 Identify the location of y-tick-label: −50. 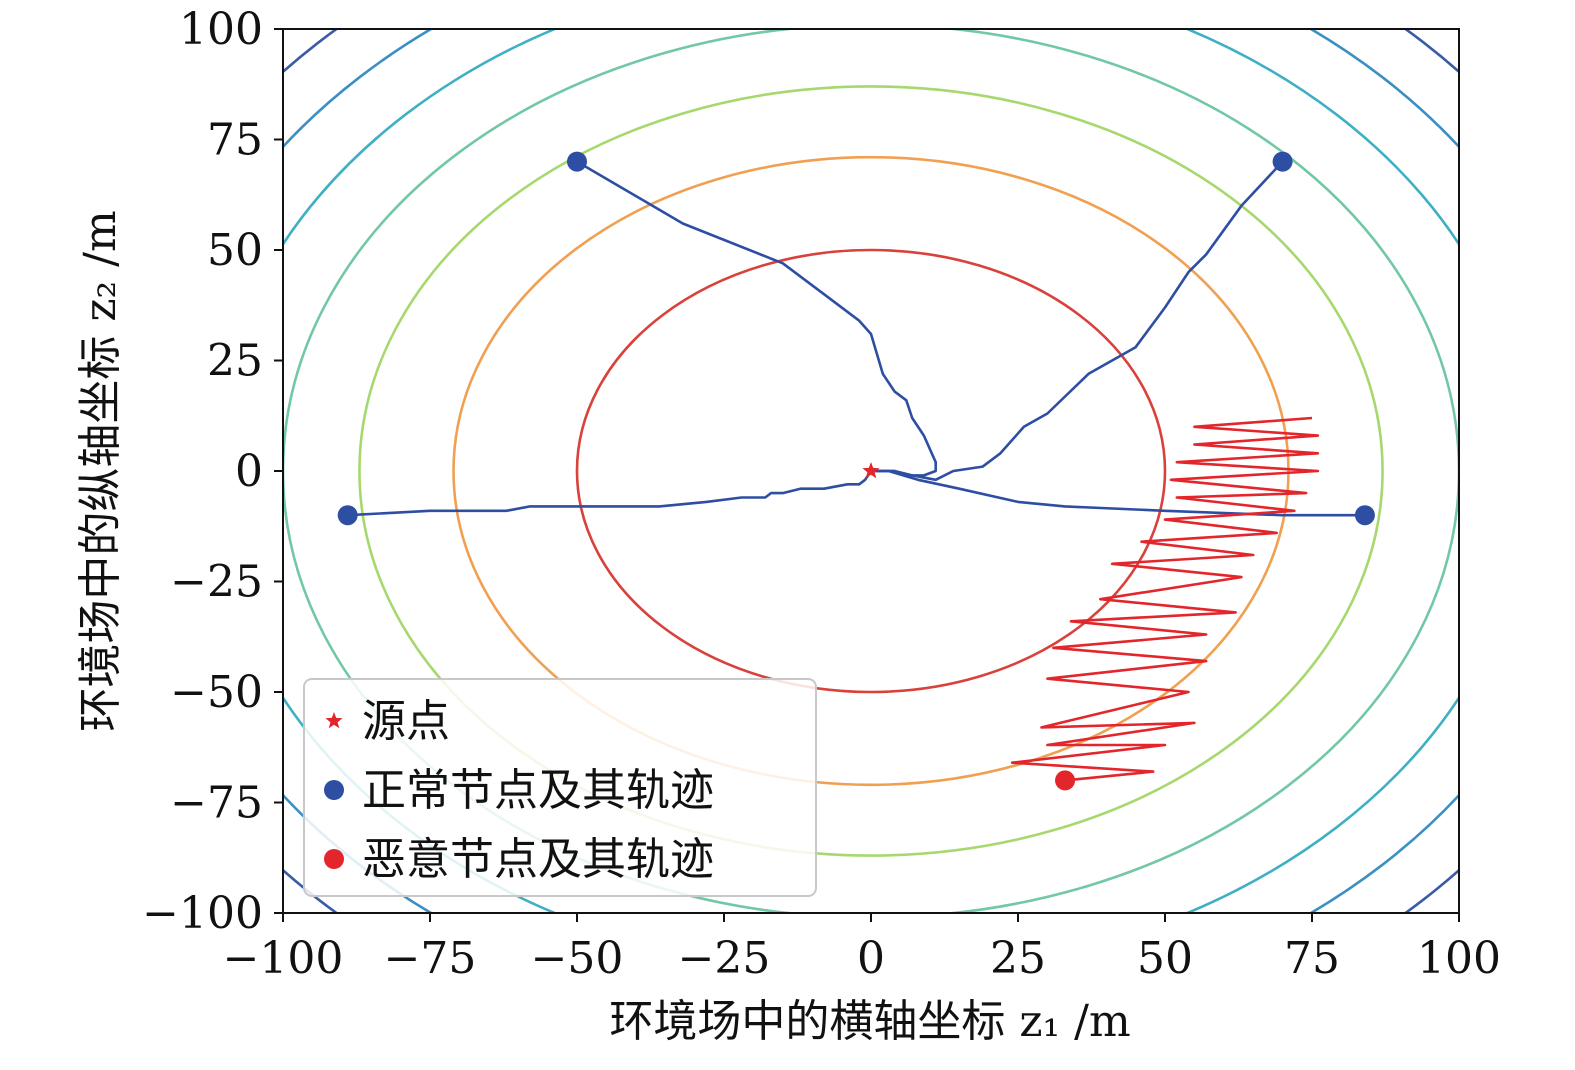
(216, 692).